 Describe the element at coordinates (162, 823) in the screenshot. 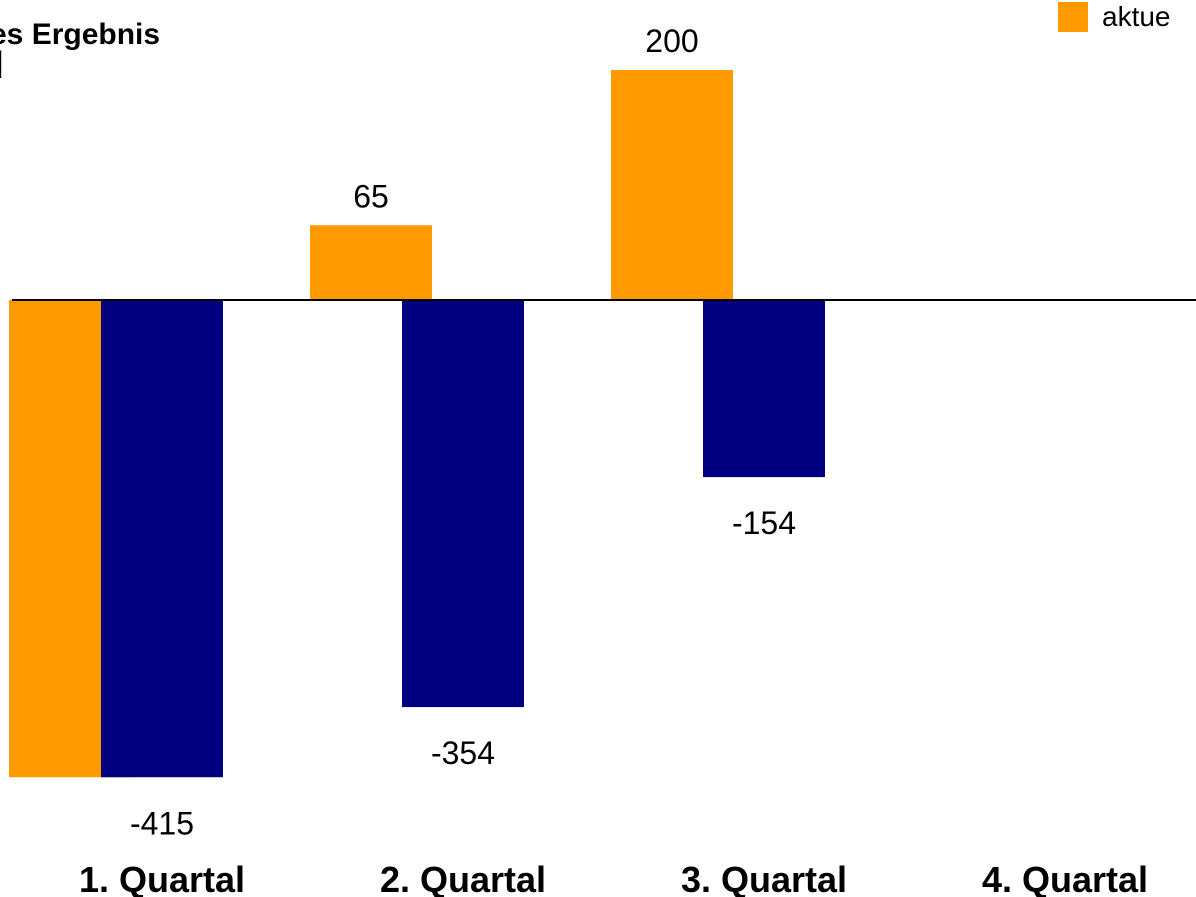

I see `data-label-navy-1: -415` at that location.